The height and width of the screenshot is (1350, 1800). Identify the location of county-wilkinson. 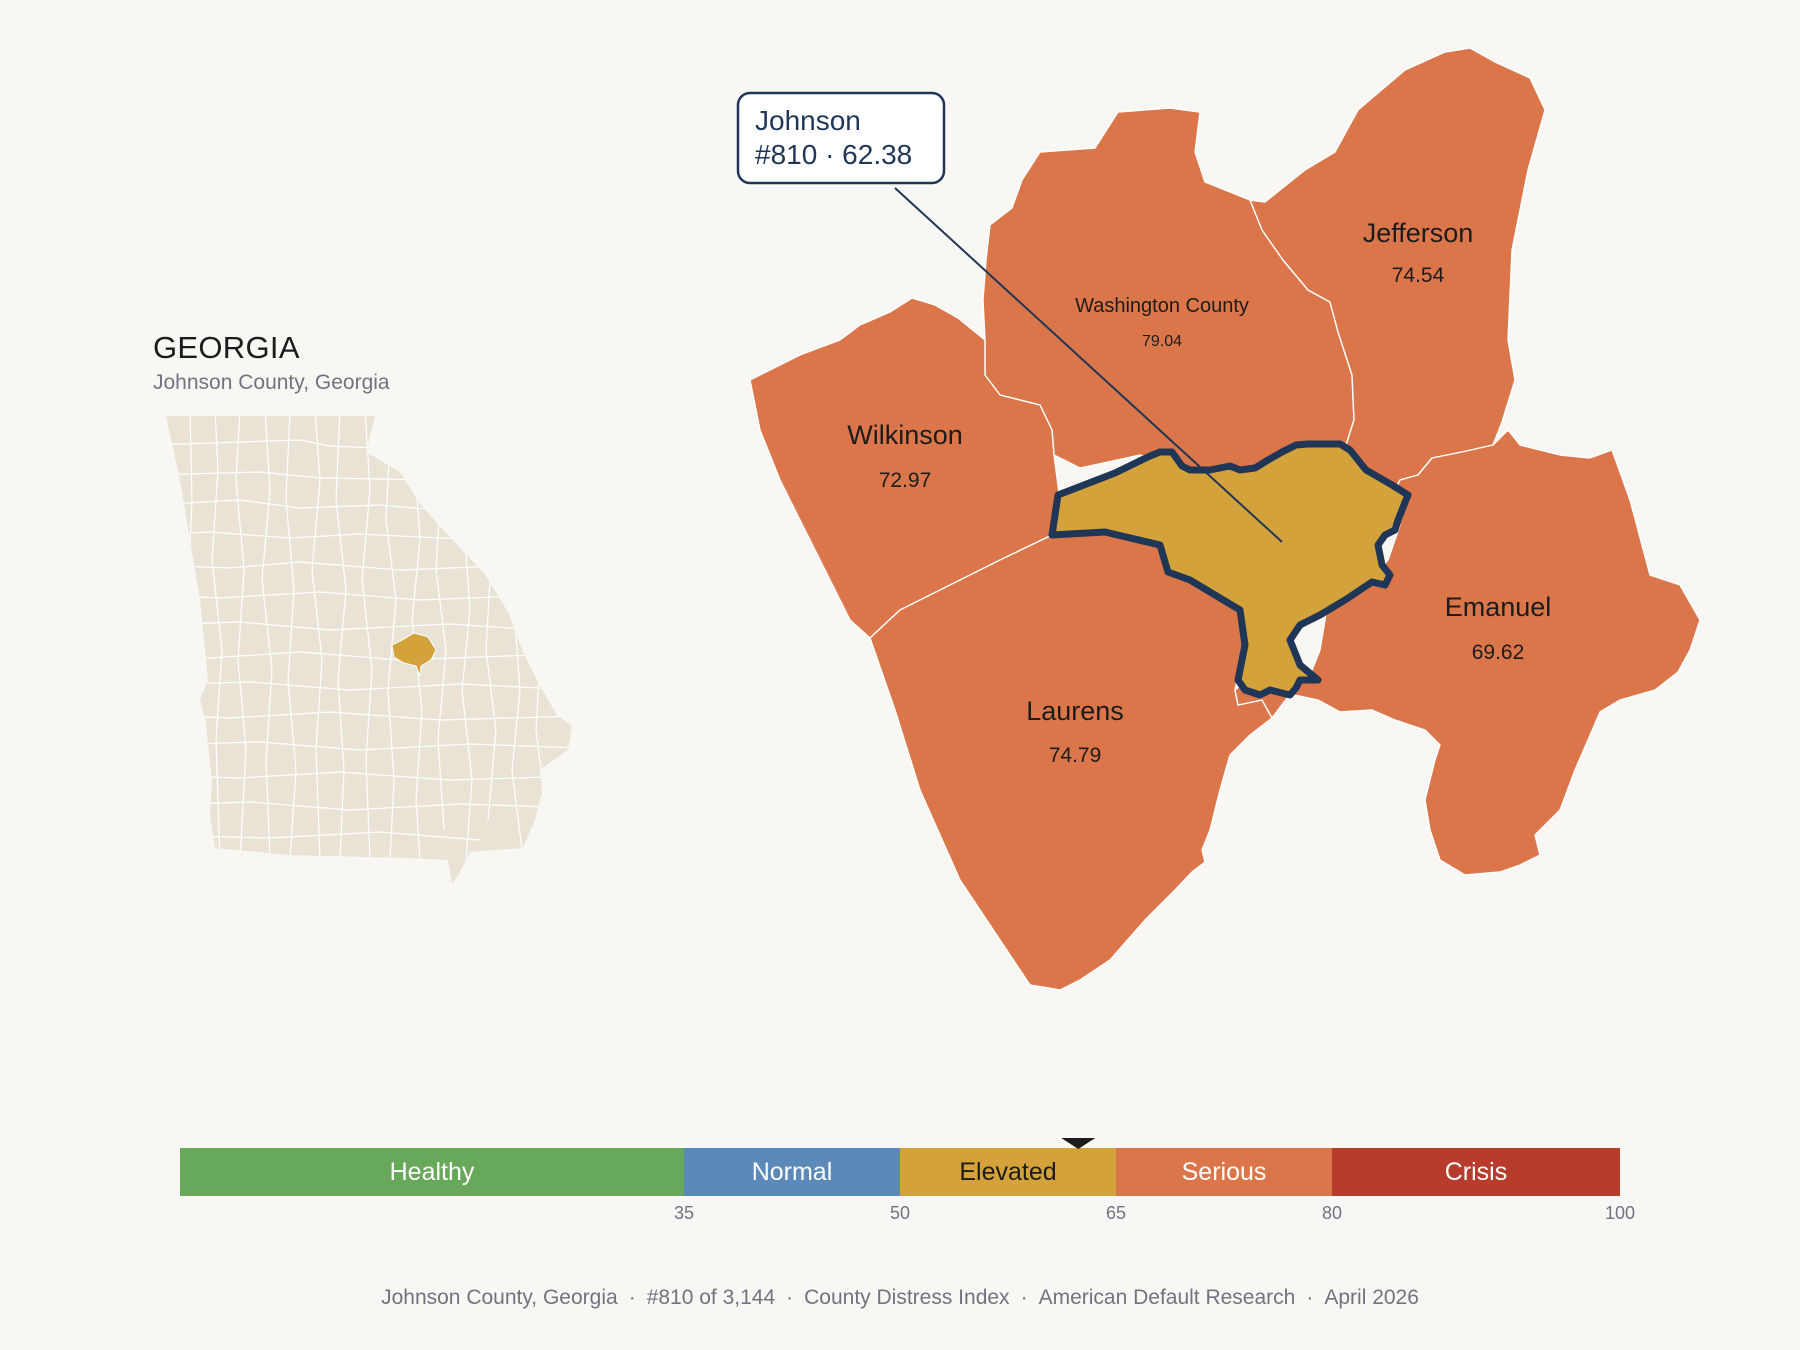
(905, 468).